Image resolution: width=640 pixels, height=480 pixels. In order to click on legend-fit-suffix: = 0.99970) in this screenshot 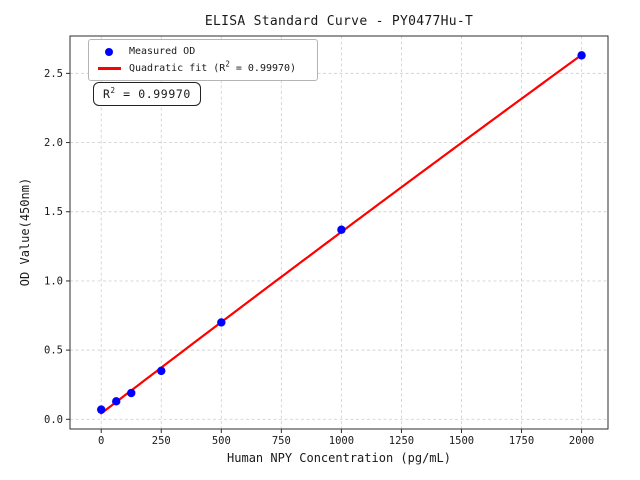, I will do `click(263, 68)`.